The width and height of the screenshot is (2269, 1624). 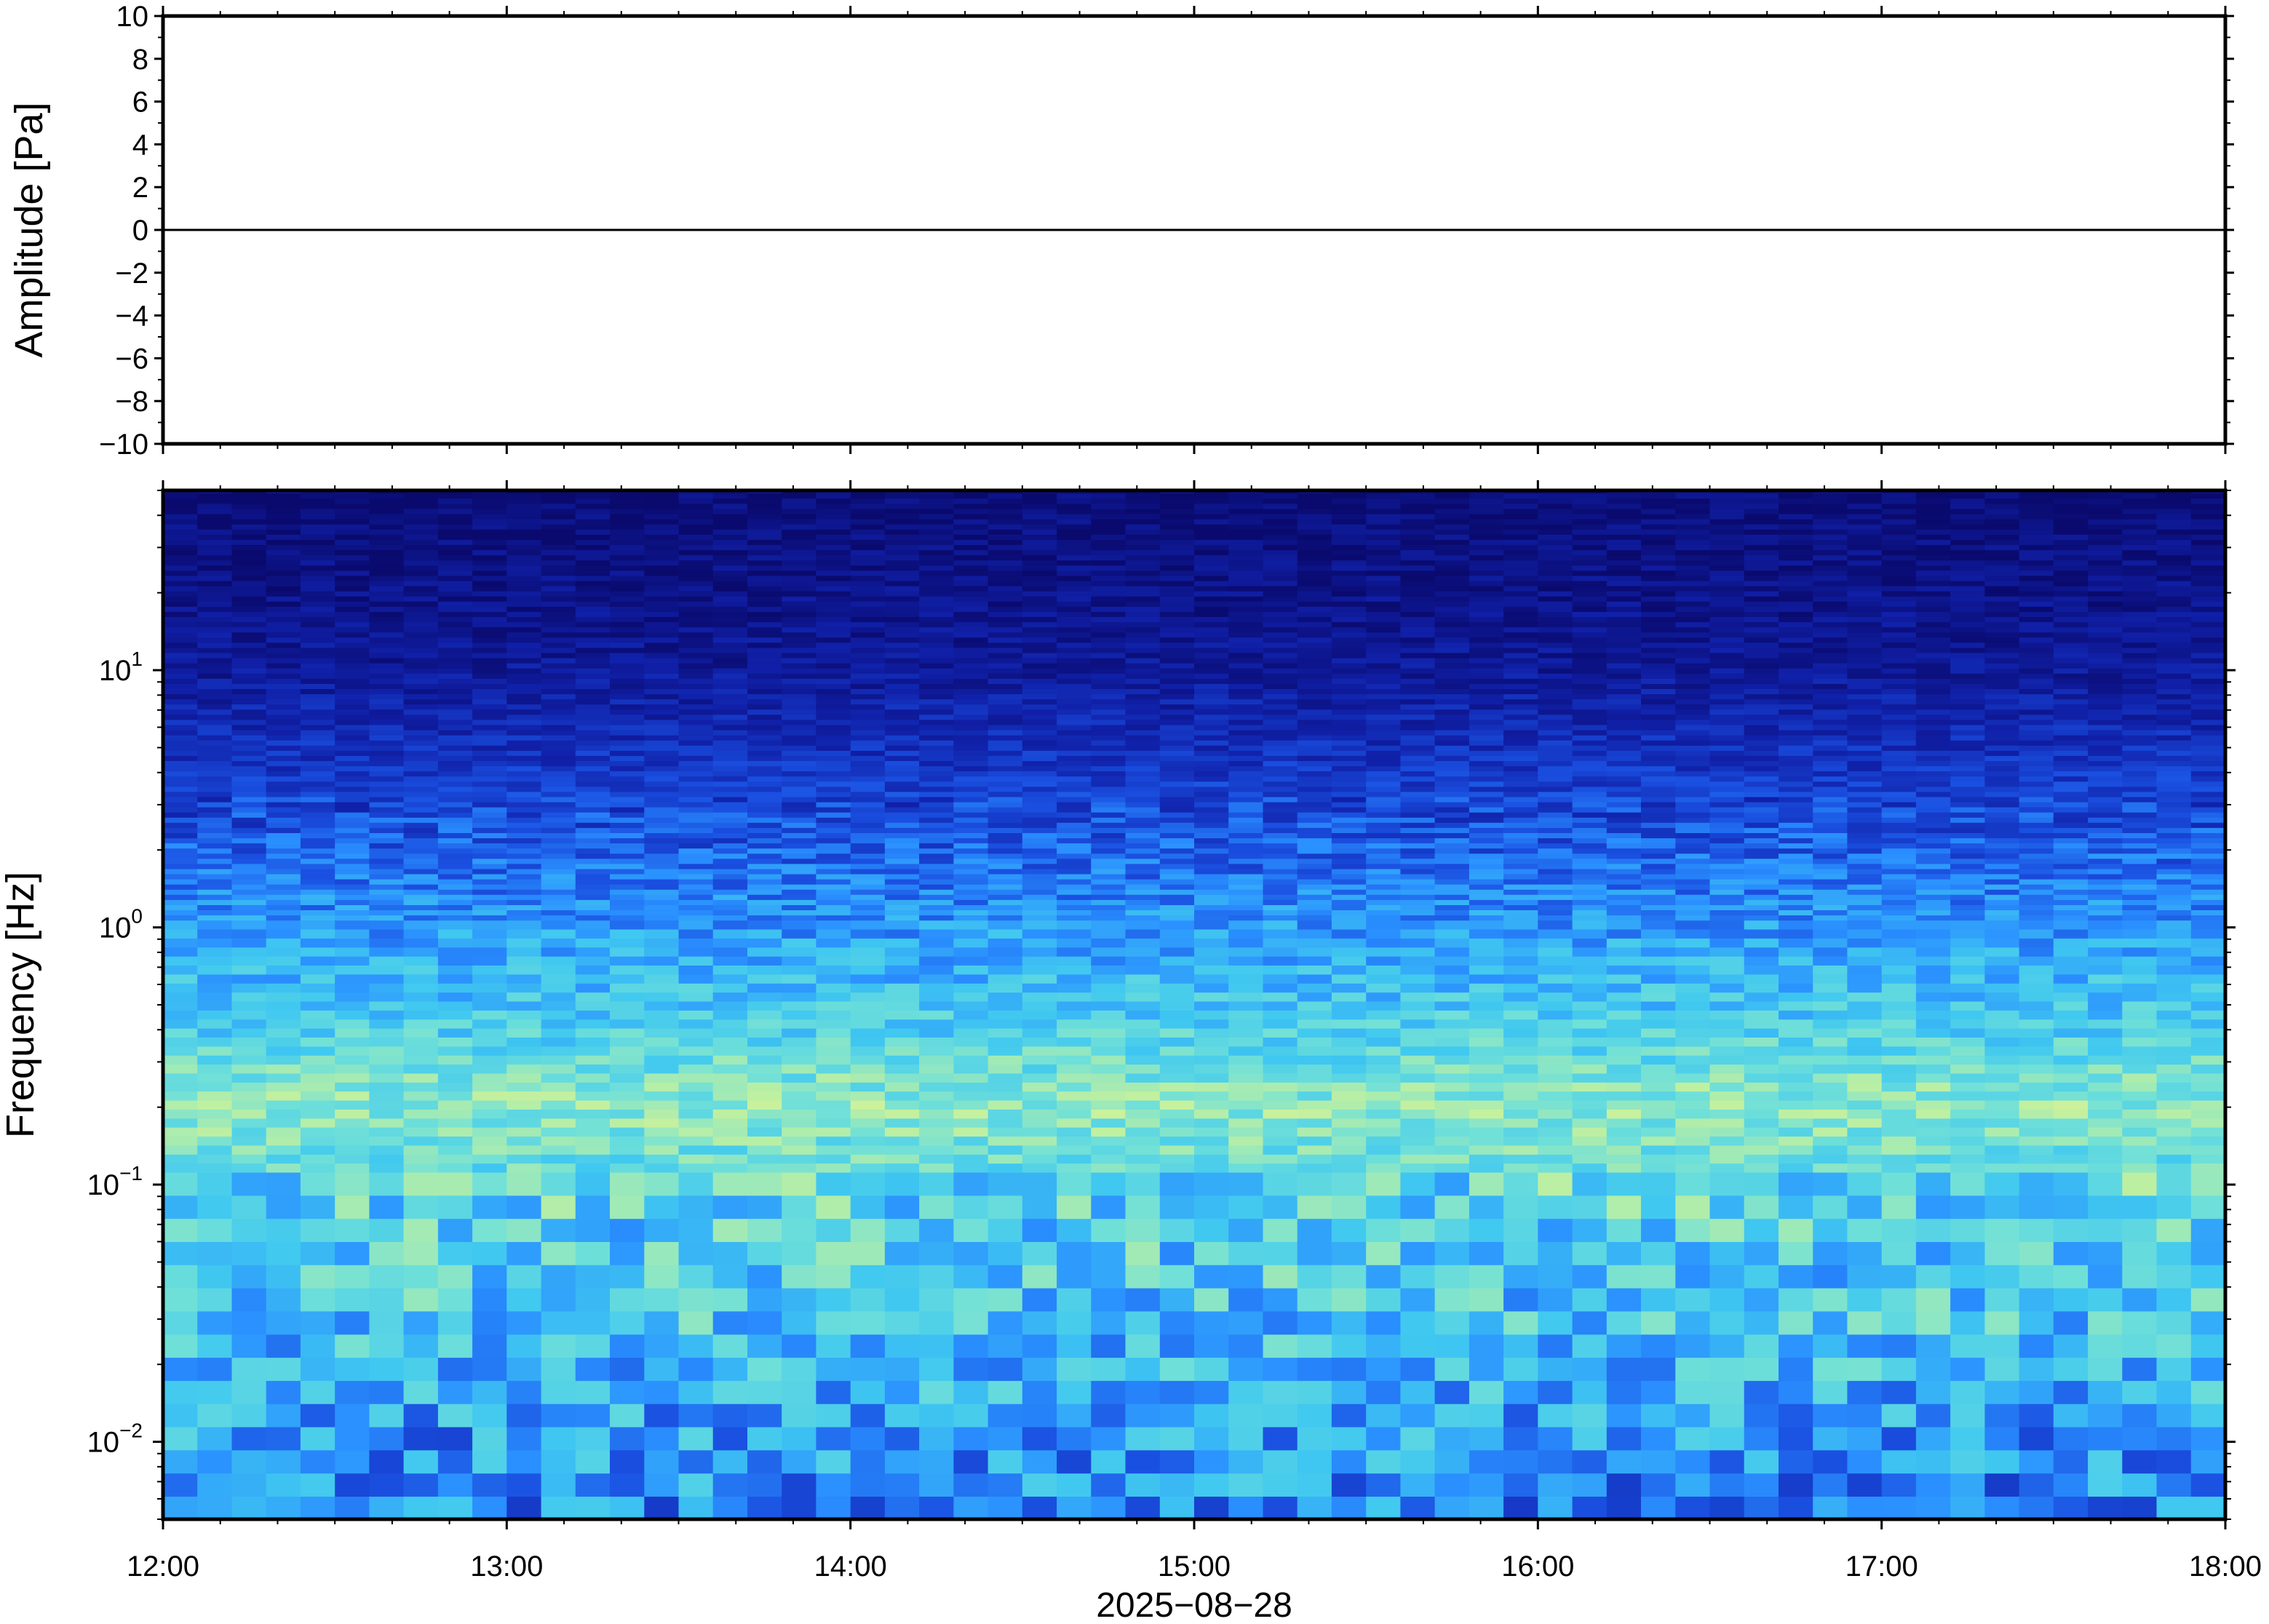 What do you see at coordinates (131, 274) in the screenshot?
I see `amplitude-y-tick-label: −2` at bounding box center [131, 274].